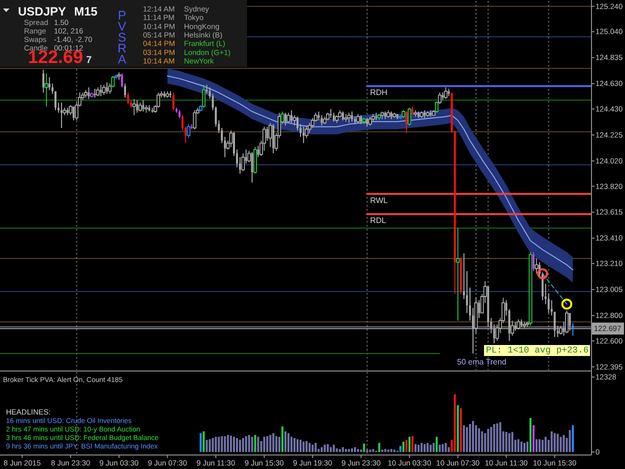 The image size is (625, 469). What do you see at coordinates (58, 11) in the screenshot?
I see `chart-title: USDJPY M15` at bounding box center [58, 11].